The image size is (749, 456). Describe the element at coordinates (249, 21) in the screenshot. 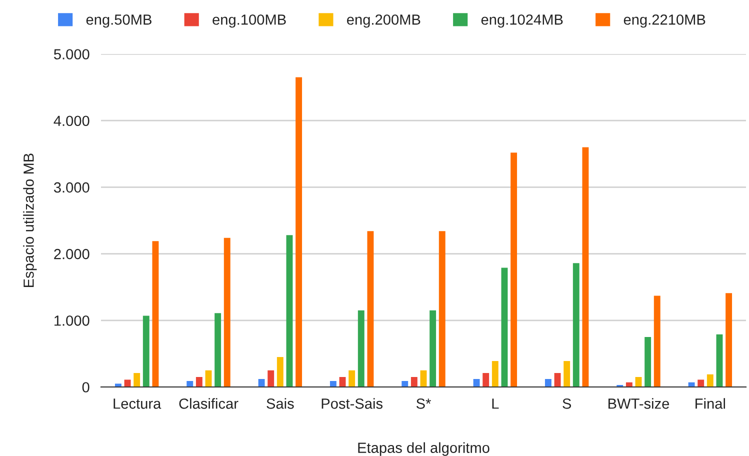

I see `legend-label: eng.100MB` at that location.